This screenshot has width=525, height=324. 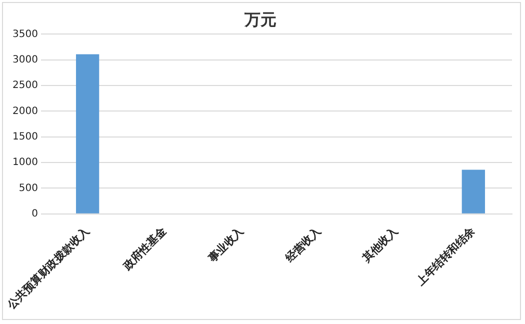 What do you see at coordinates (48, 268) in the screenshot?
I see `x-tick-label: 公共预算财政拨款收入` at bounding box center [48, 268].